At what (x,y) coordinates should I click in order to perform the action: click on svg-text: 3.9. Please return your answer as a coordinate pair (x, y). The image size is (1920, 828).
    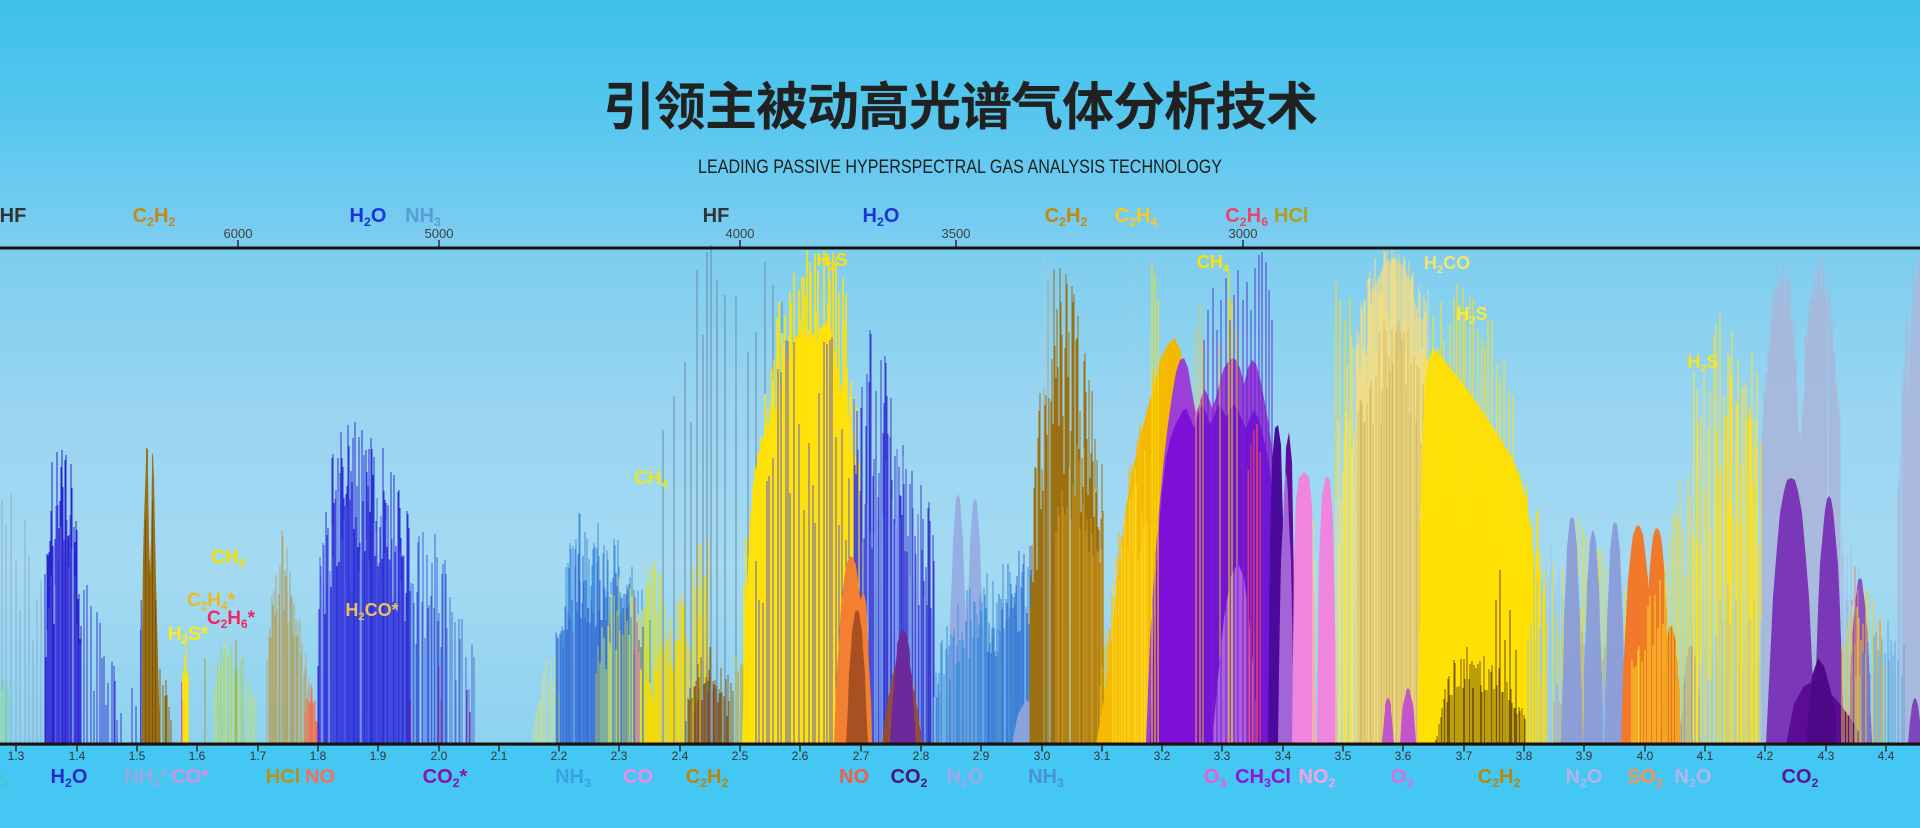
    Looking at the image, I should click on (1584, 756).